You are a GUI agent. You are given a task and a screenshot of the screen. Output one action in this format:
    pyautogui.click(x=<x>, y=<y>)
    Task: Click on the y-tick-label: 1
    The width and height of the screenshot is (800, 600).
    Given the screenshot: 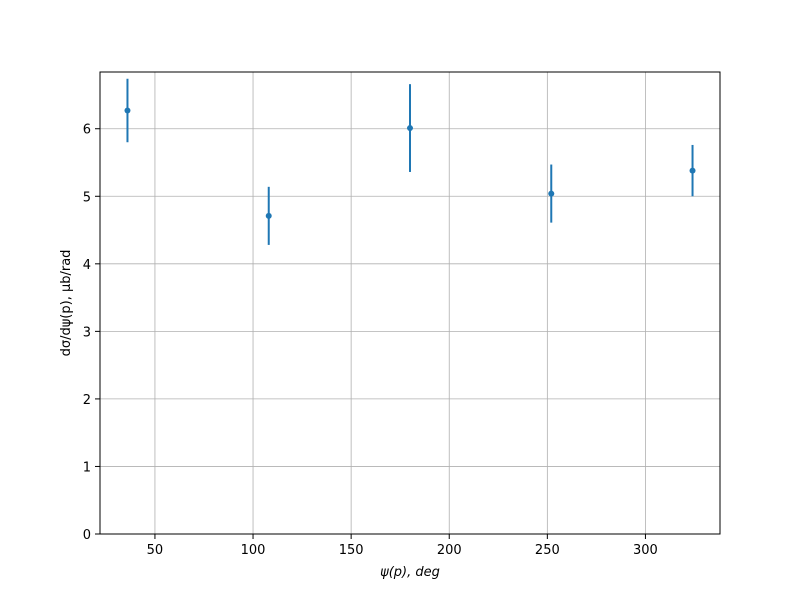 What is the action you would take?
    pyautogui.click(x=87, y=467)
    